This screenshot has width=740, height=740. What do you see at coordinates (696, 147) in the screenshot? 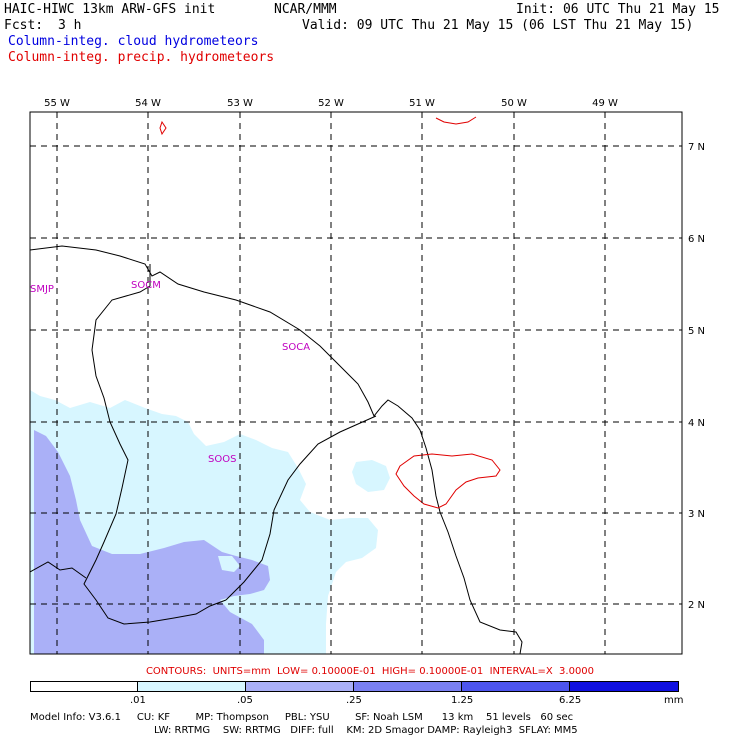
I see `lat-label-7n: 7 N` at bounding box center [696, 147].